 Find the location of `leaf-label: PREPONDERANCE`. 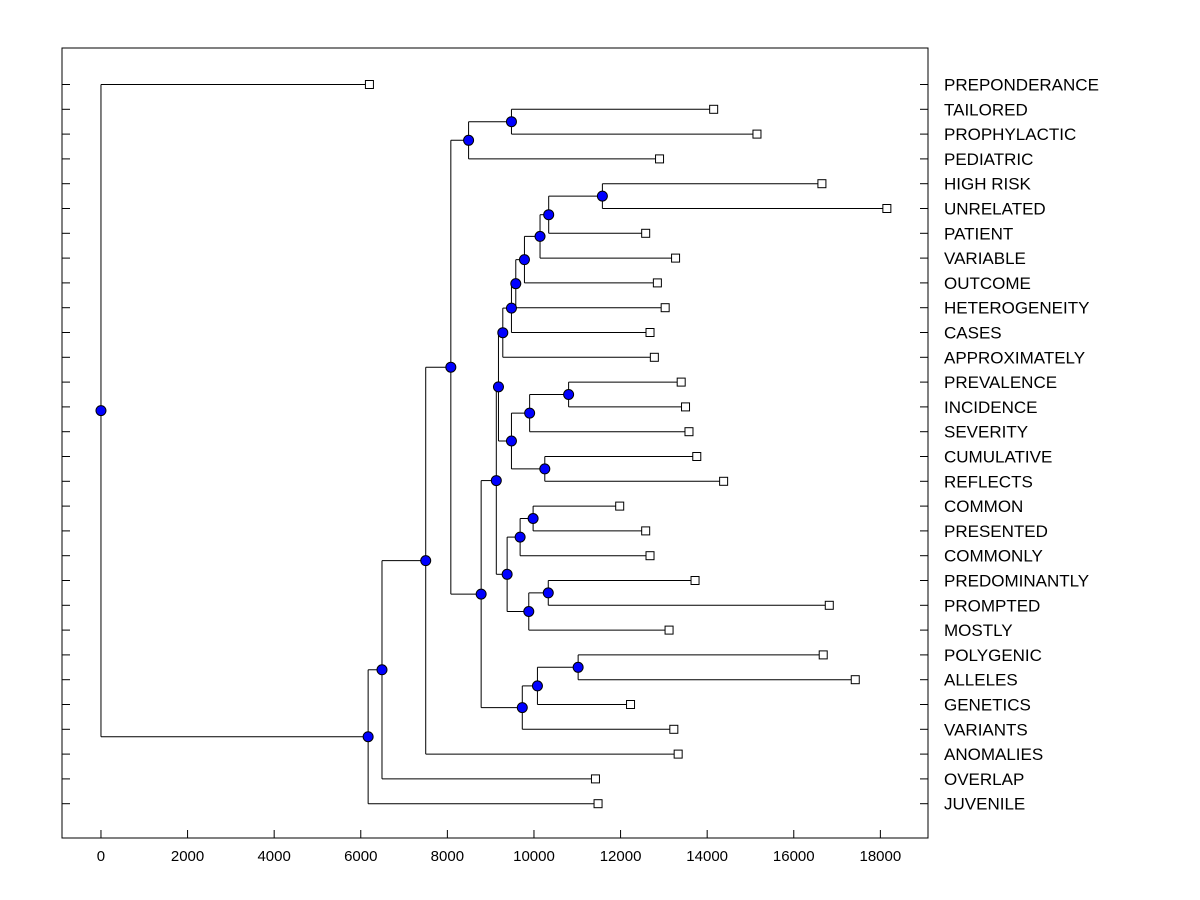

leaf-label: PREPONDERANCE is located at coordinates (1021, 85).